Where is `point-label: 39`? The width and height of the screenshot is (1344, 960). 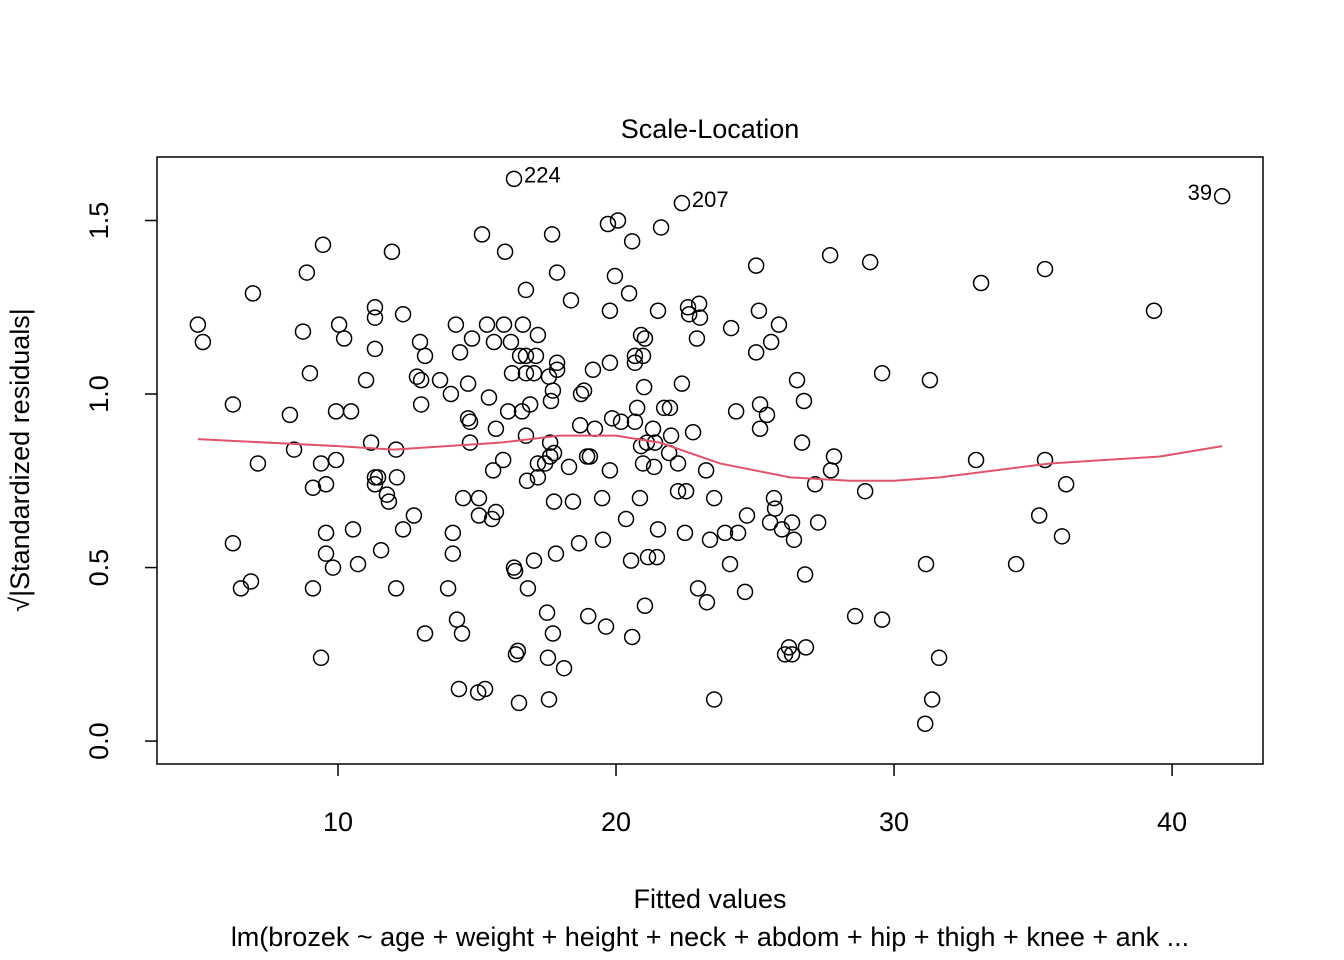 point-label: 39 is located at coordinates (1200, 192).